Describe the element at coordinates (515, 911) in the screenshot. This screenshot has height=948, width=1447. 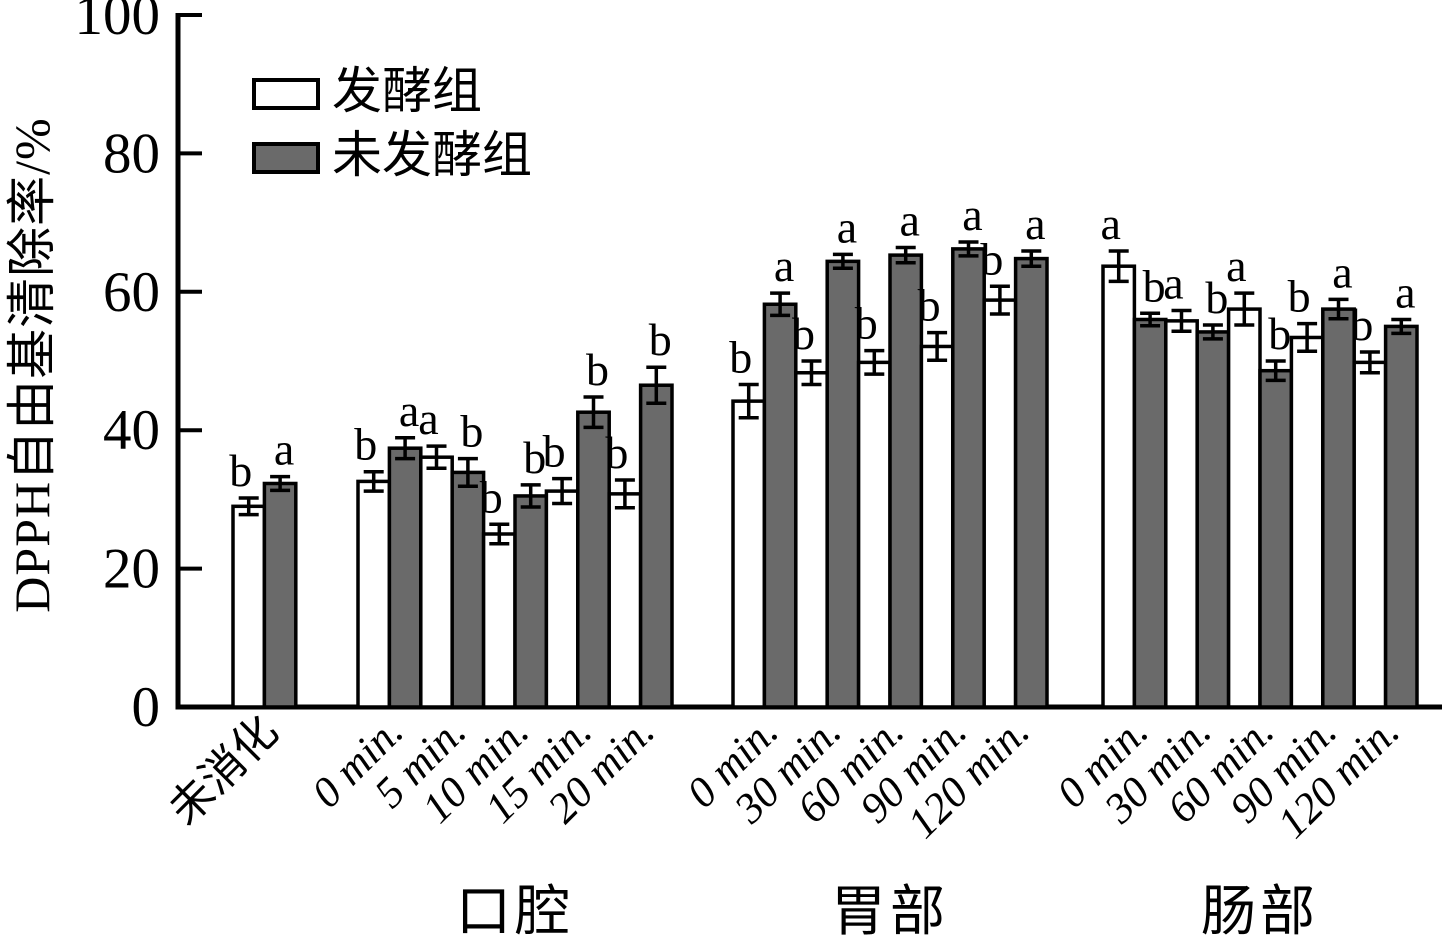
I see `group-label: 口腔` at that location.